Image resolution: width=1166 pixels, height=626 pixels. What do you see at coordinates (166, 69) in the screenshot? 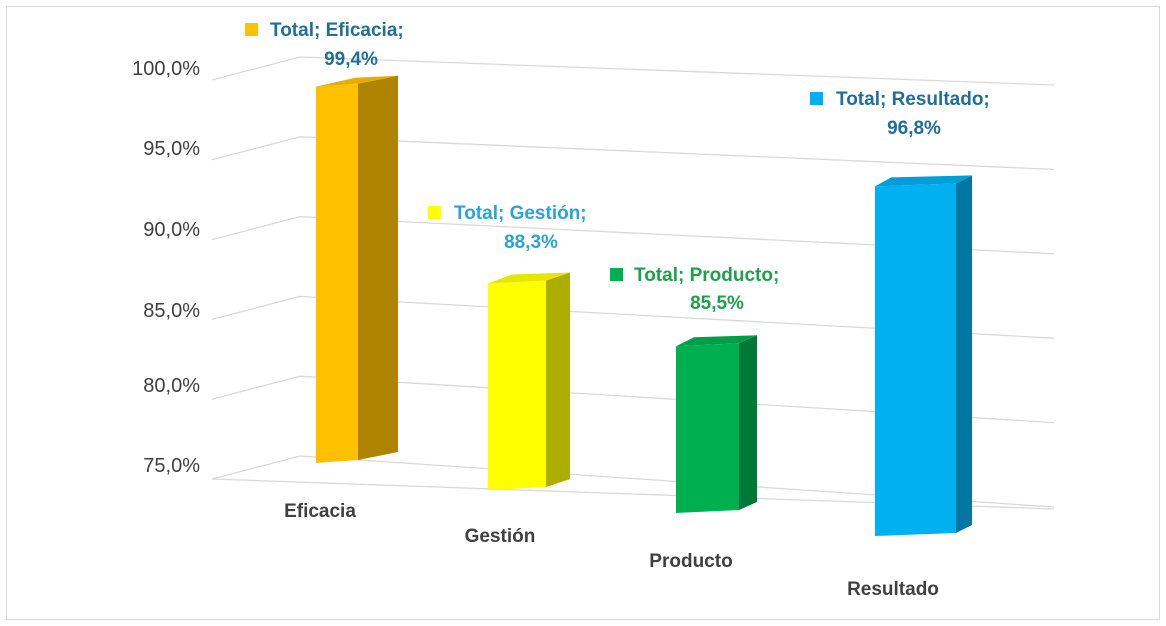
I see `y-tick-label: 100,0%` at bounding box center [166, 69].